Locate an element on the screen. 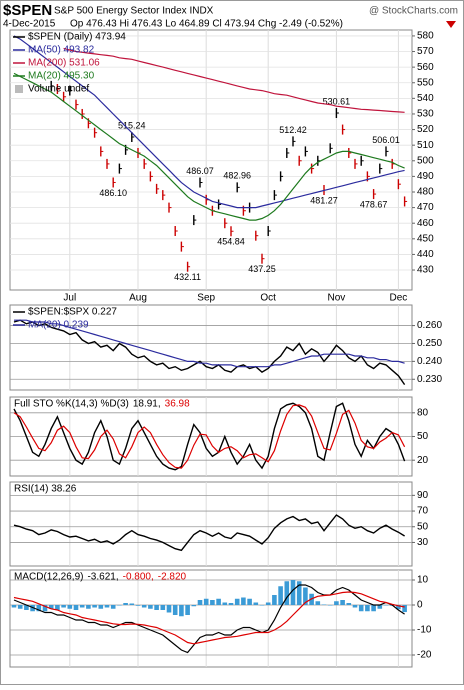  price-annotation: 437.25 is located at coordinates (262, 269).